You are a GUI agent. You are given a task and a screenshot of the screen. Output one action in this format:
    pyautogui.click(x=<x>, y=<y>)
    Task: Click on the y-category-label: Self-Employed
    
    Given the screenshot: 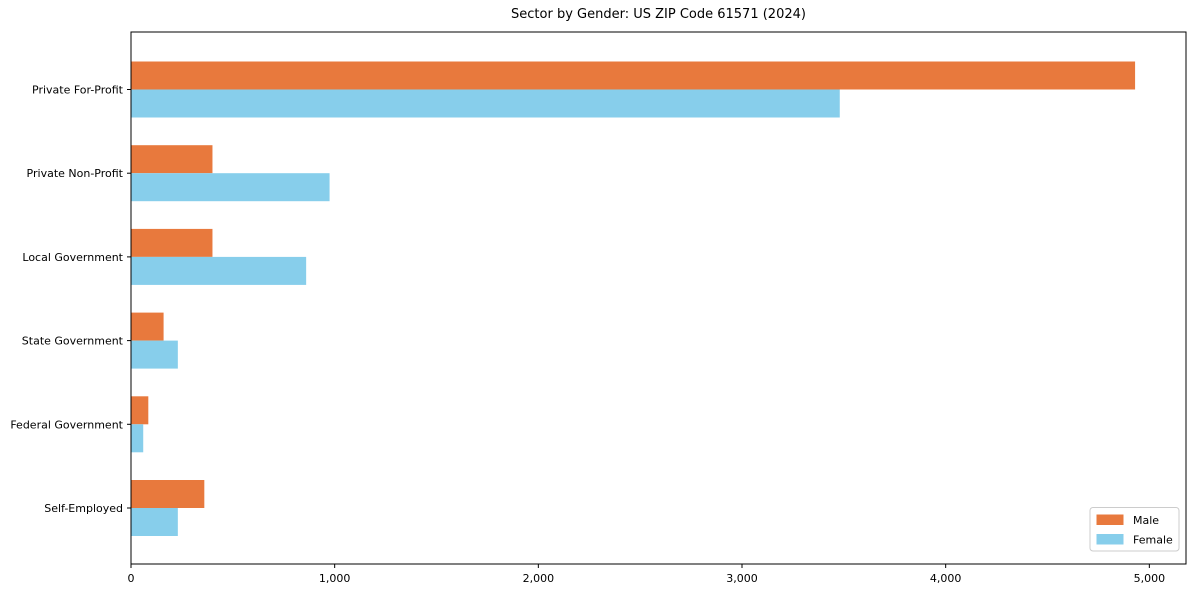 What is the action you would take?
    pyautogui.click(x=83, y=508)
    